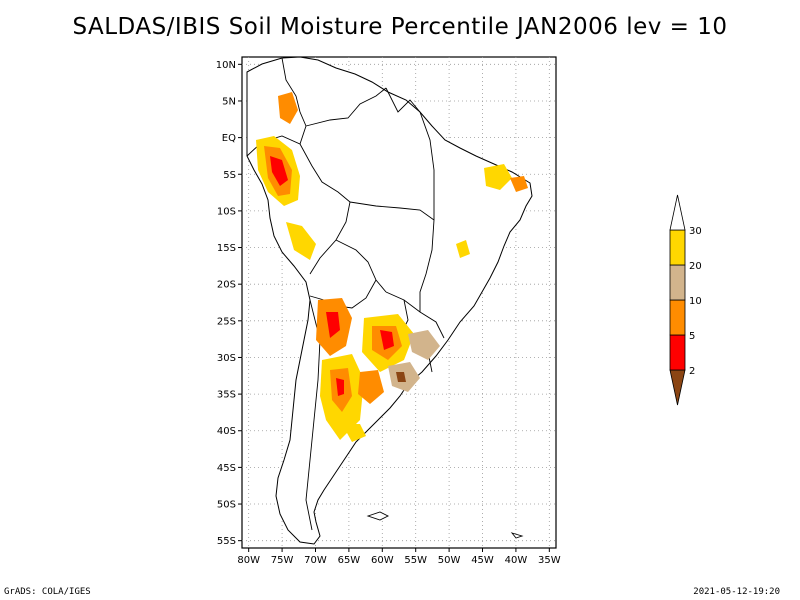  Describe the element at coordinates (401, 377) in the screenshot. I see `uruguay-patch-brown` at that location.